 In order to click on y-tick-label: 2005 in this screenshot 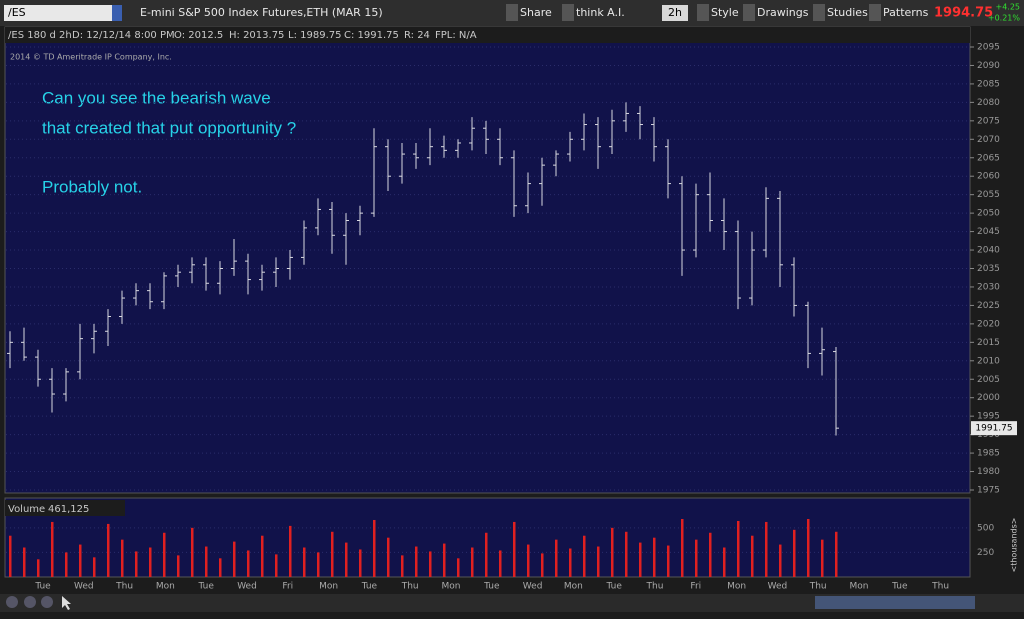, I will do `click(988, 380)`.